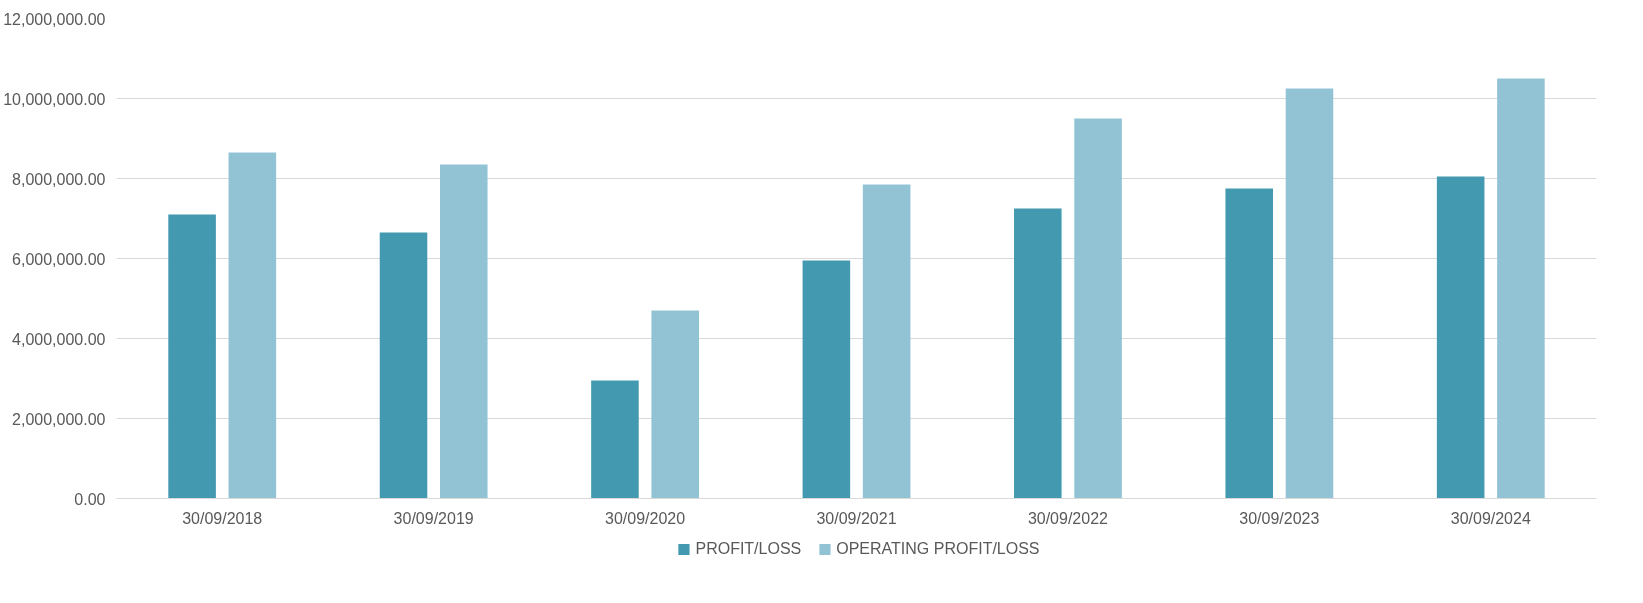  I want to click on legend-label: PROFIT/LOSS, so click(748, 549).